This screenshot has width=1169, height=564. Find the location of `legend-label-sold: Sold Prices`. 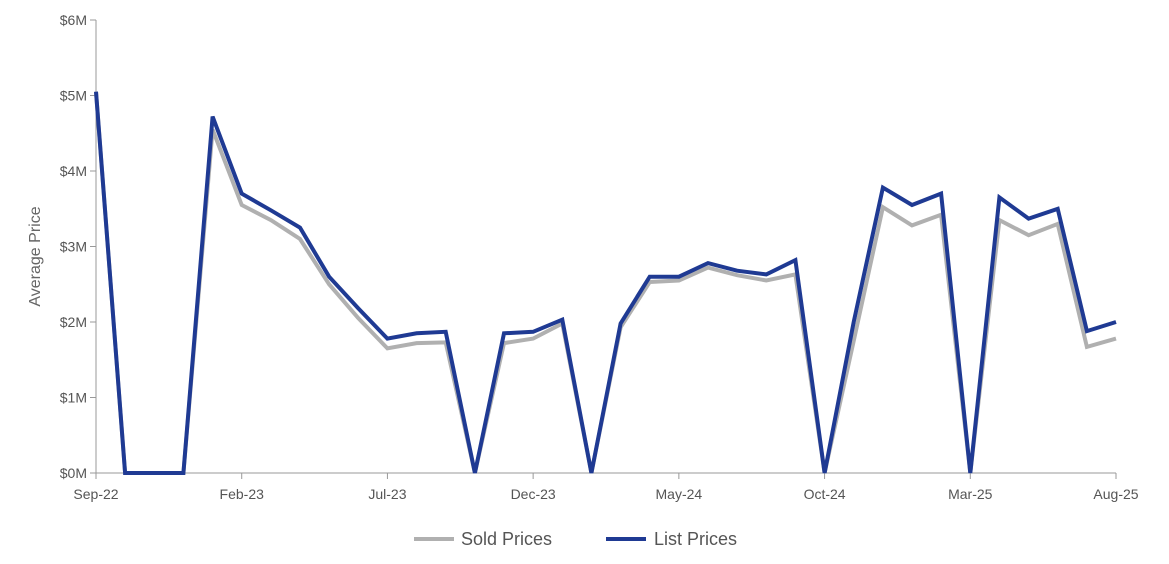

legend-label-sold: Sold Prices is located at coordinates (506, 539).